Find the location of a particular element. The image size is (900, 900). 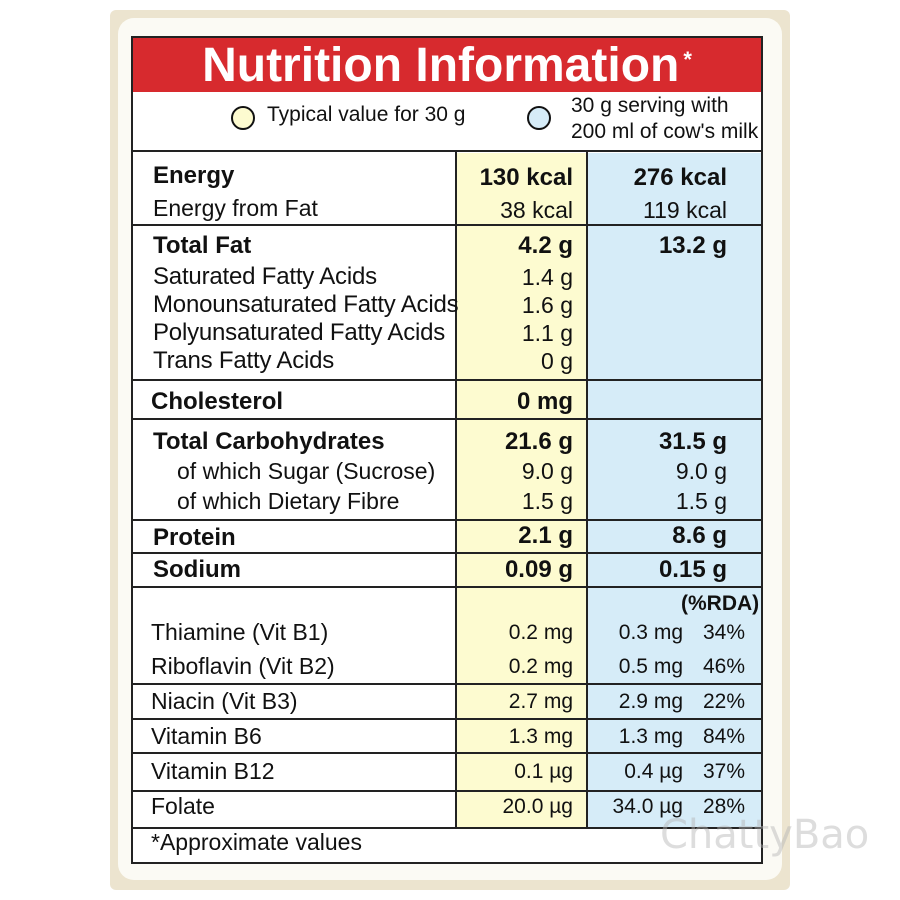

polyunsaturated-label: Polyunsaturated Fatty Acids is located at coordinates (299, 332).